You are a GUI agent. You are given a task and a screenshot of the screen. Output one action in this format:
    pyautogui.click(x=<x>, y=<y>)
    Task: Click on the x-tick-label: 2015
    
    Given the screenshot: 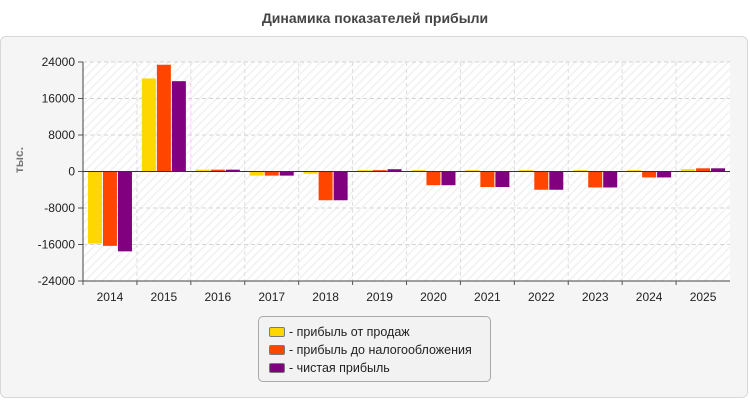 What is the action you would take?
    pyautogui.click(x=164, y=297)
    